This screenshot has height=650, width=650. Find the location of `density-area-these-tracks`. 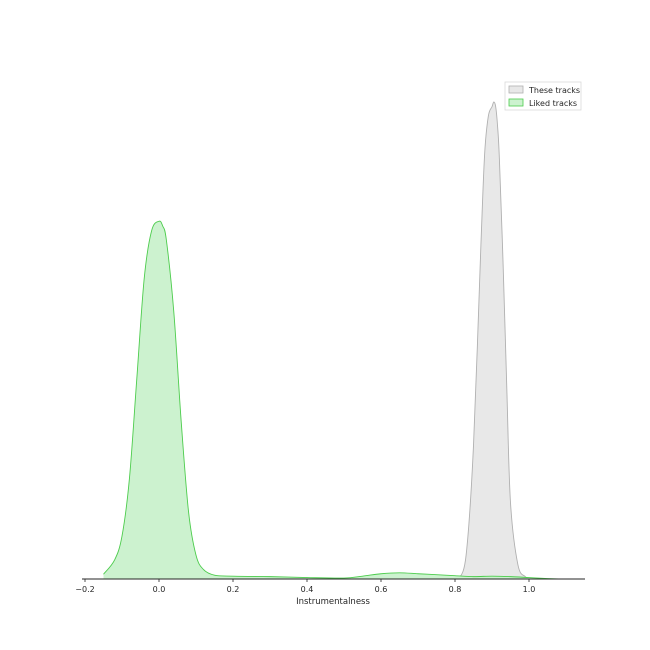

density-area-these-tracks is located at coordinates (493, 340).